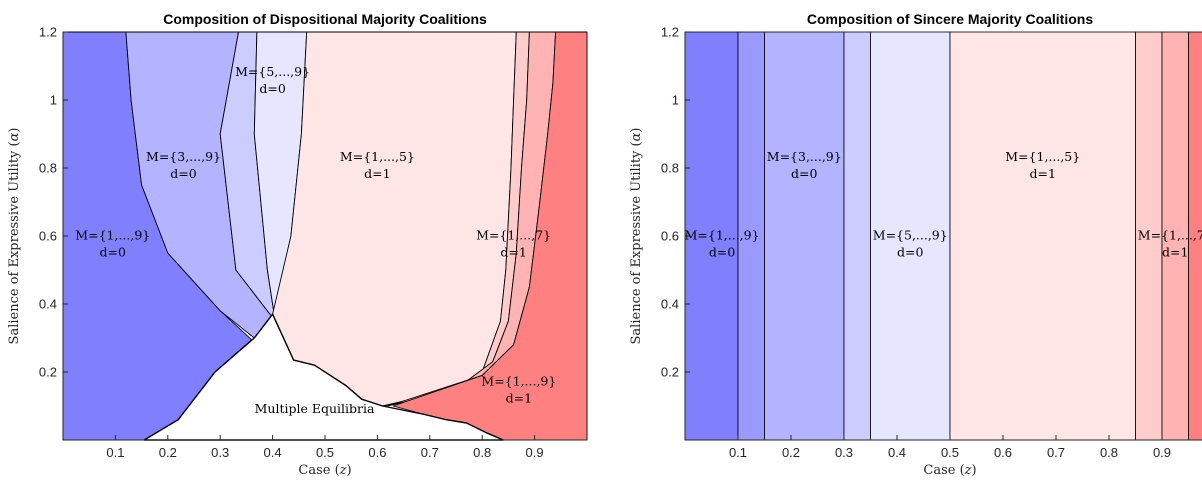 The width and height of the screenshot is (1202, 487). What do you see at coordinates (315, 408) in the screenshot?
I see `region-annotation: Multiple Equilibria` at bounding box center [315, 408].